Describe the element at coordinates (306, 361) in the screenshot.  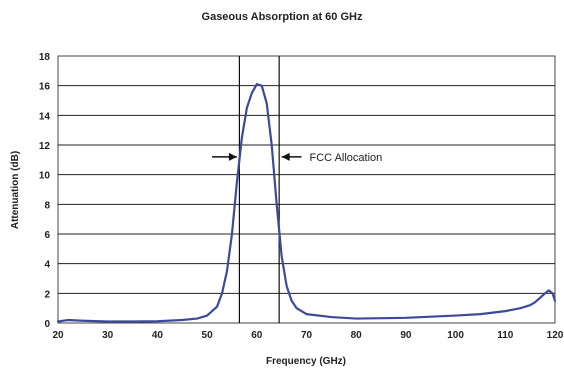
I see `x-axis-title: Frequency (GHz)` at that location.